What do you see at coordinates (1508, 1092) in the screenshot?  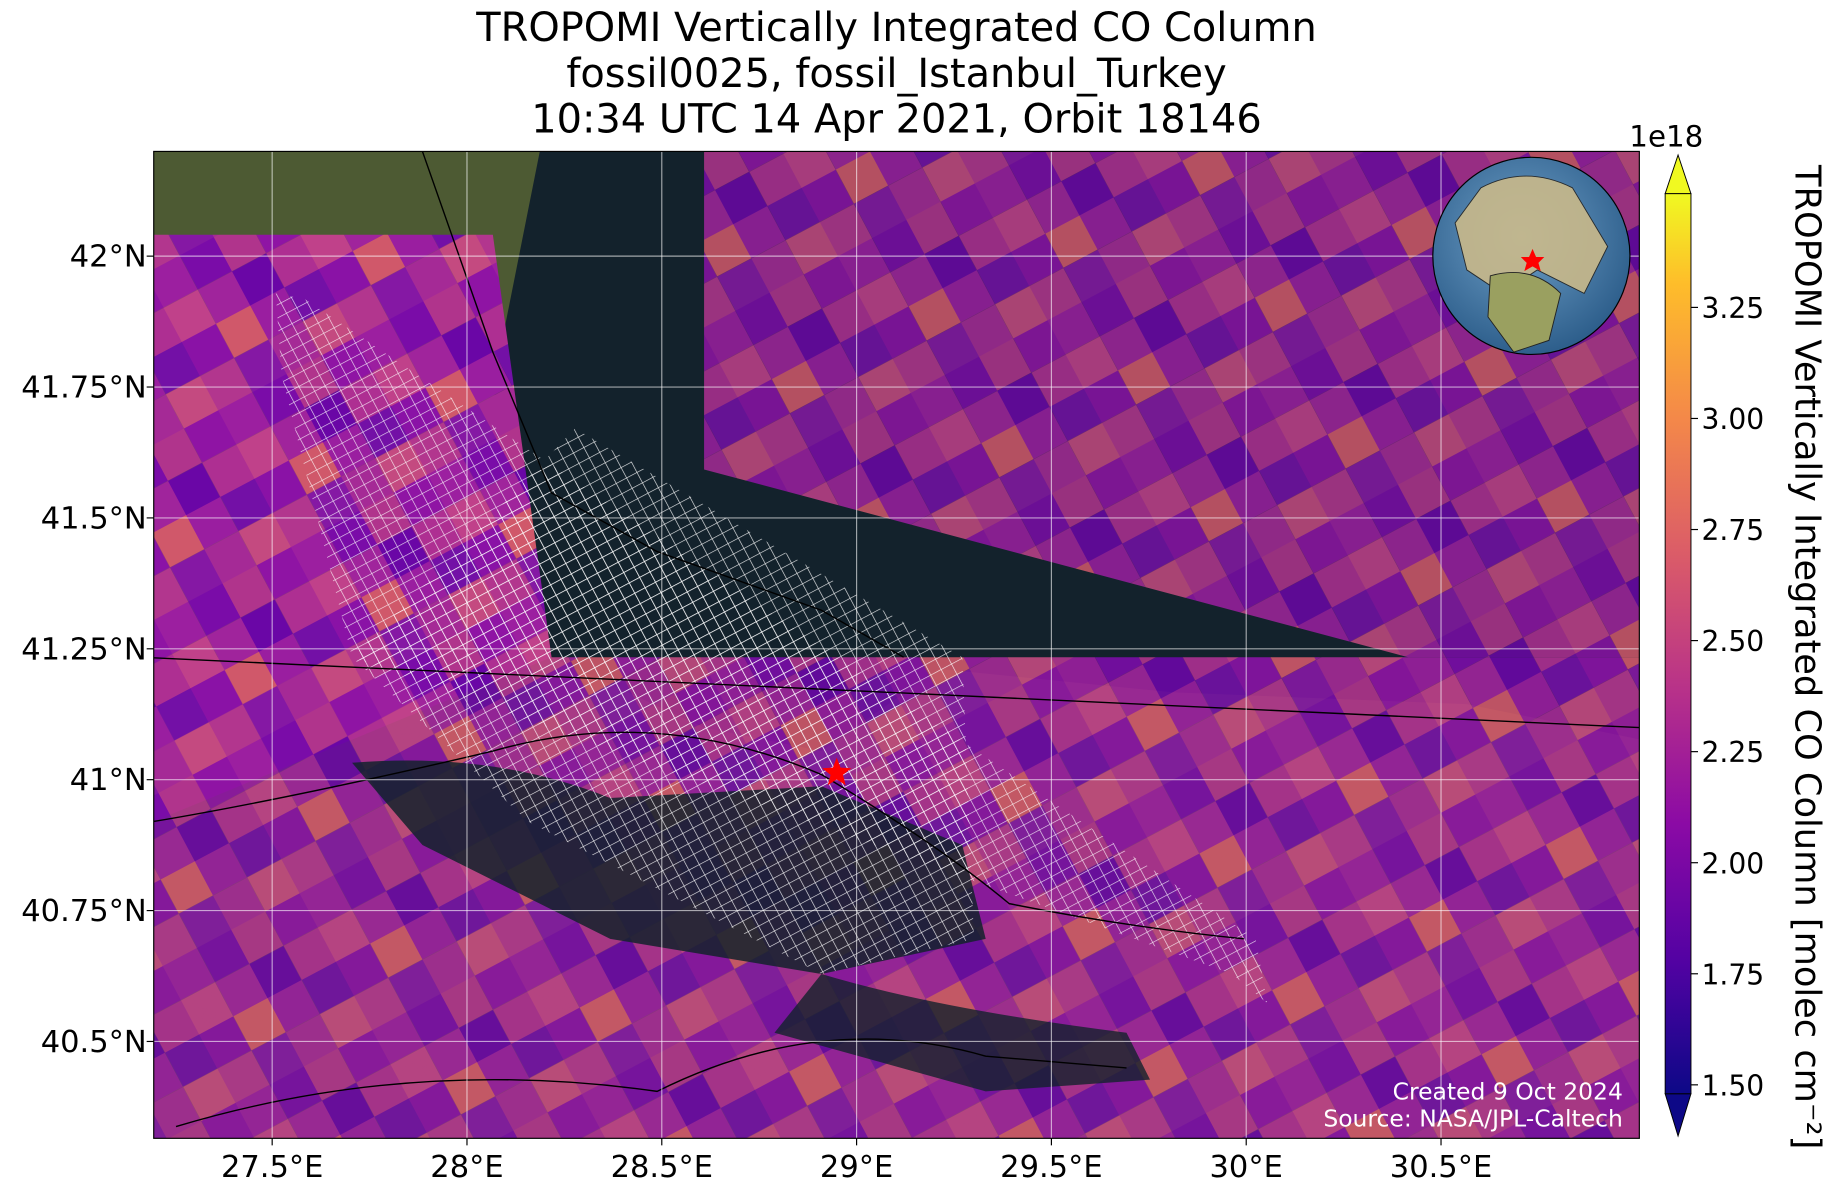 I see `credit: Created 9 Oct 2024` at bounding box center [1508, 1092].